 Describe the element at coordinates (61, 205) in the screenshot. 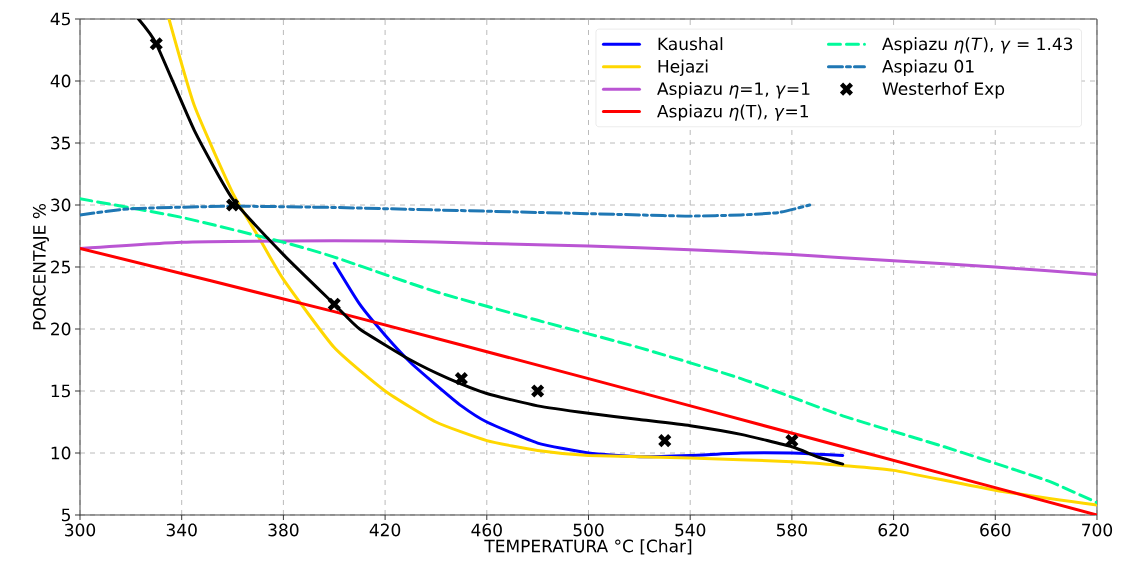

I see `y-tick-label: 30` at that location.